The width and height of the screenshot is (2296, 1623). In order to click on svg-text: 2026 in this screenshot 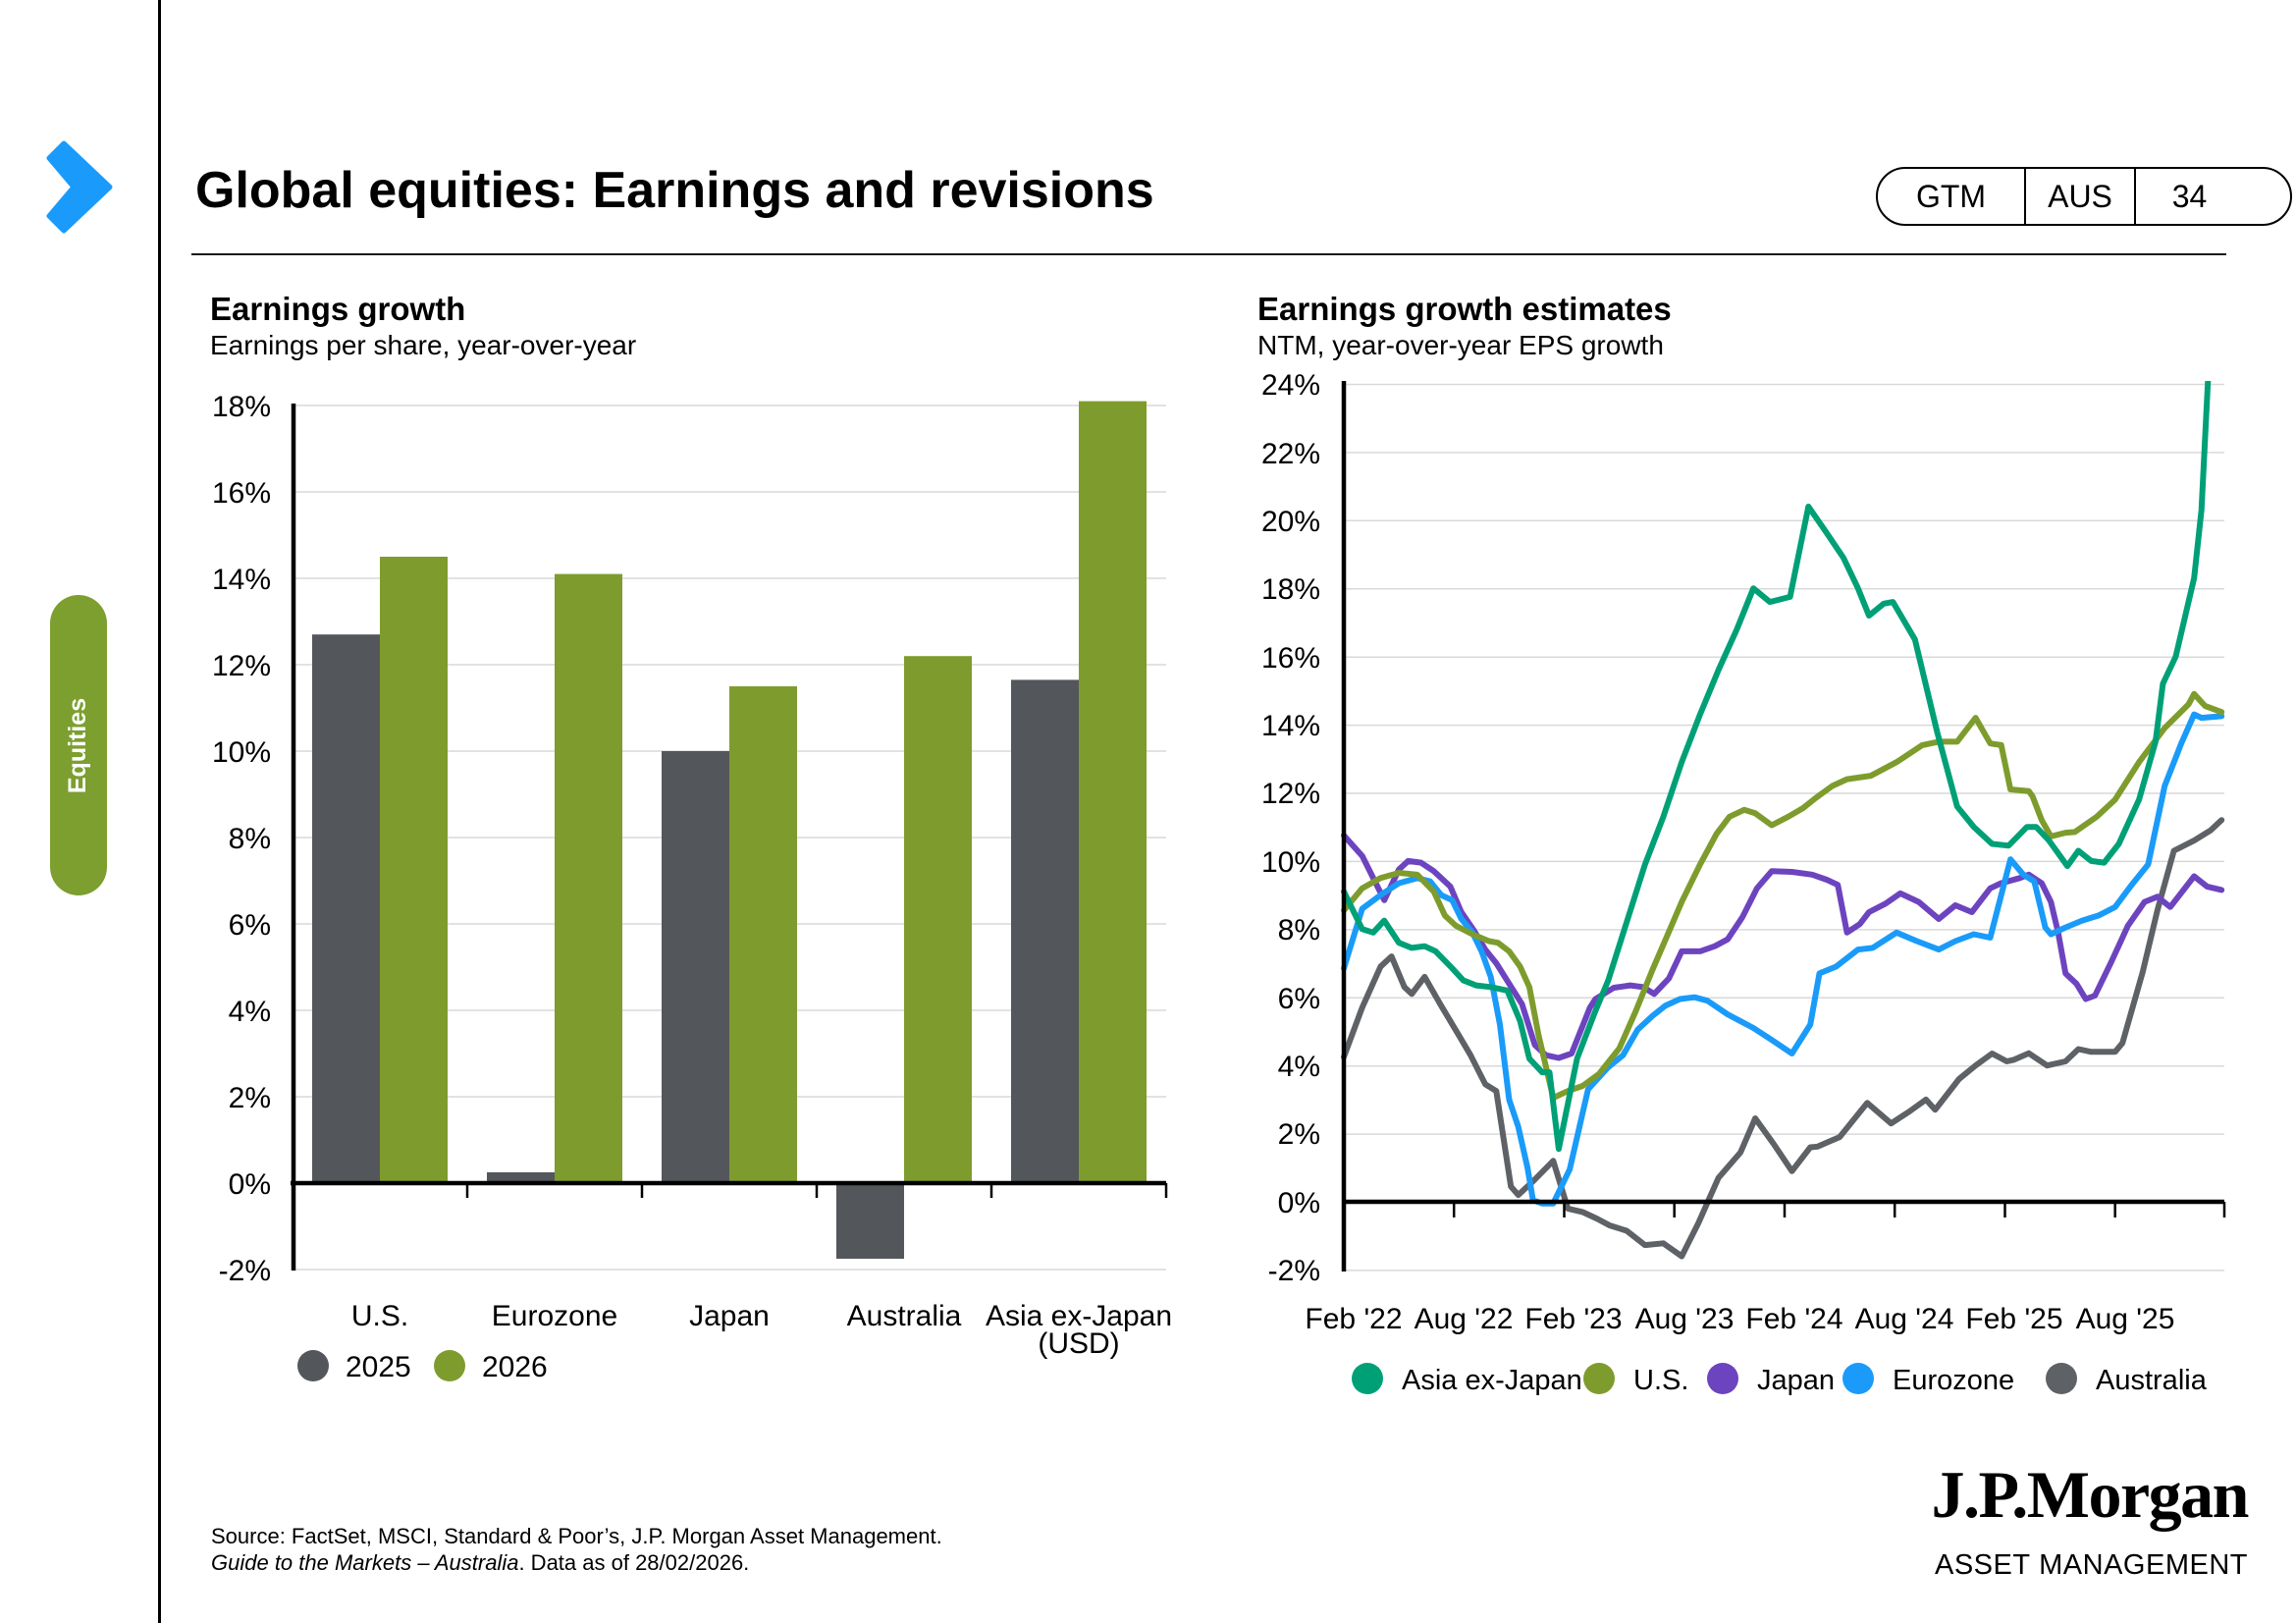, I will do `click(515, 1367)`.